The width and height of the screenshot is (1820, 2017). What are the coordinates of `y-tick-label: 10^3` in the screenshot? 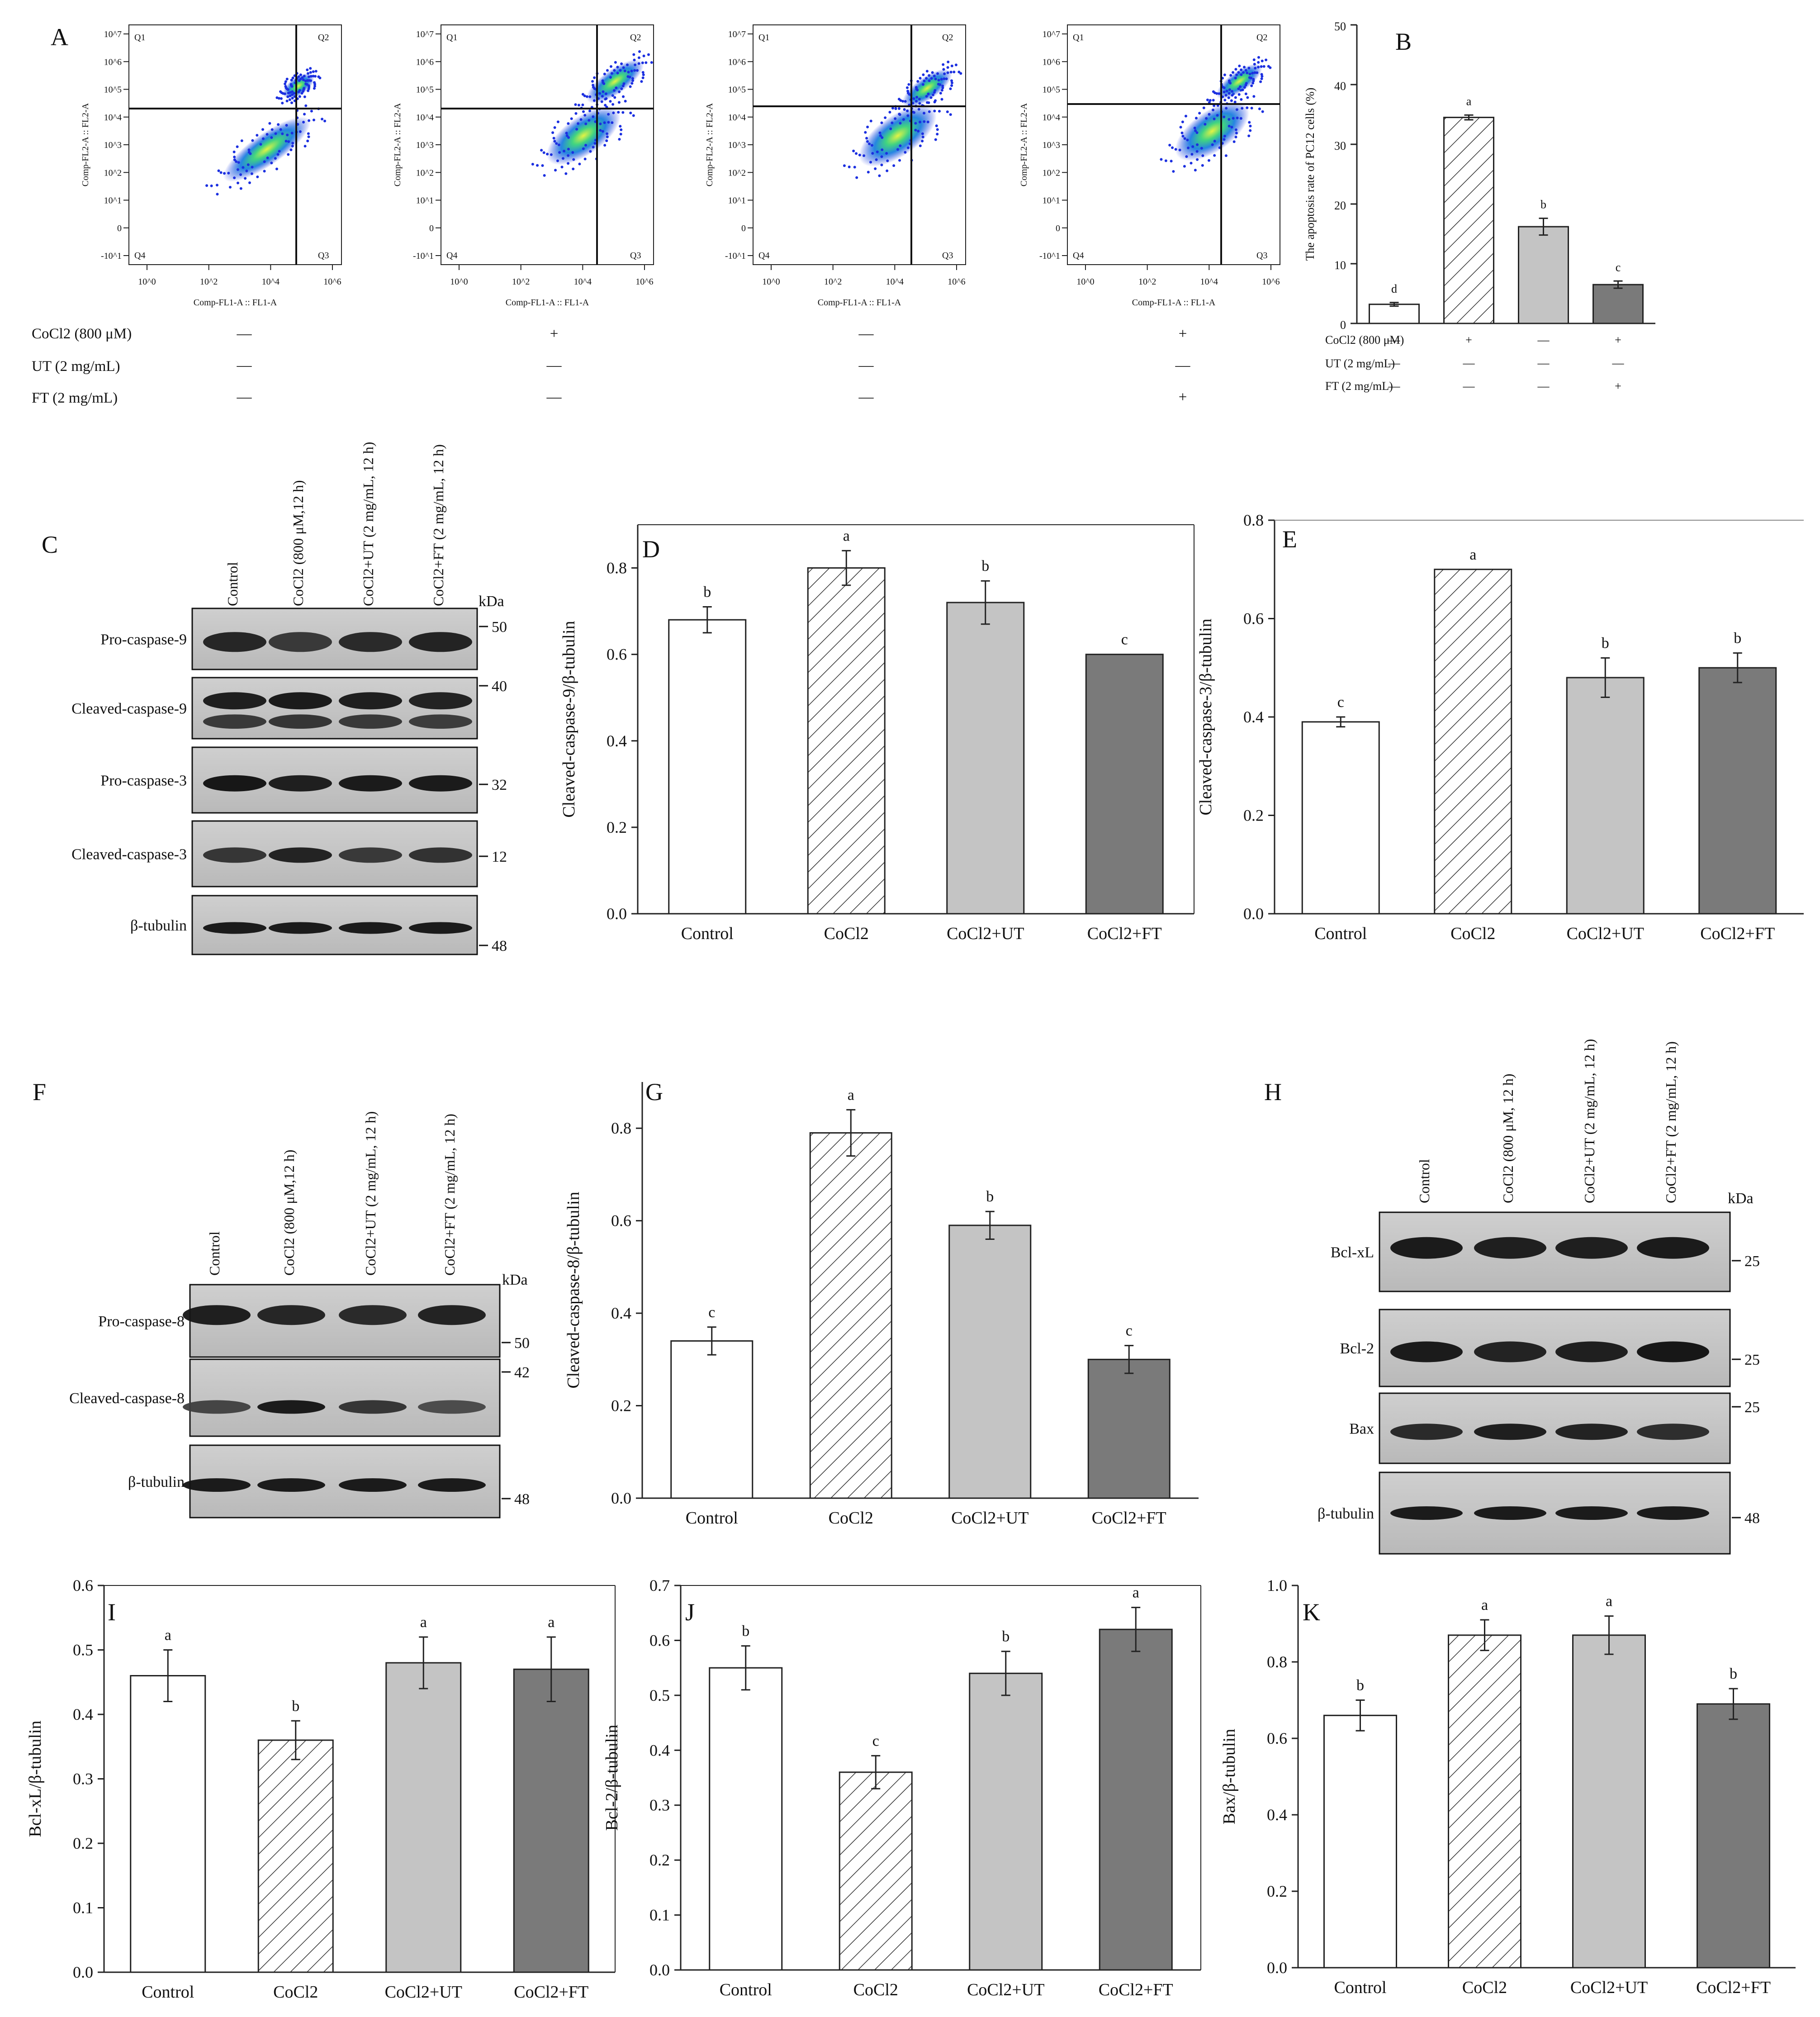 It's located at (737, 145).